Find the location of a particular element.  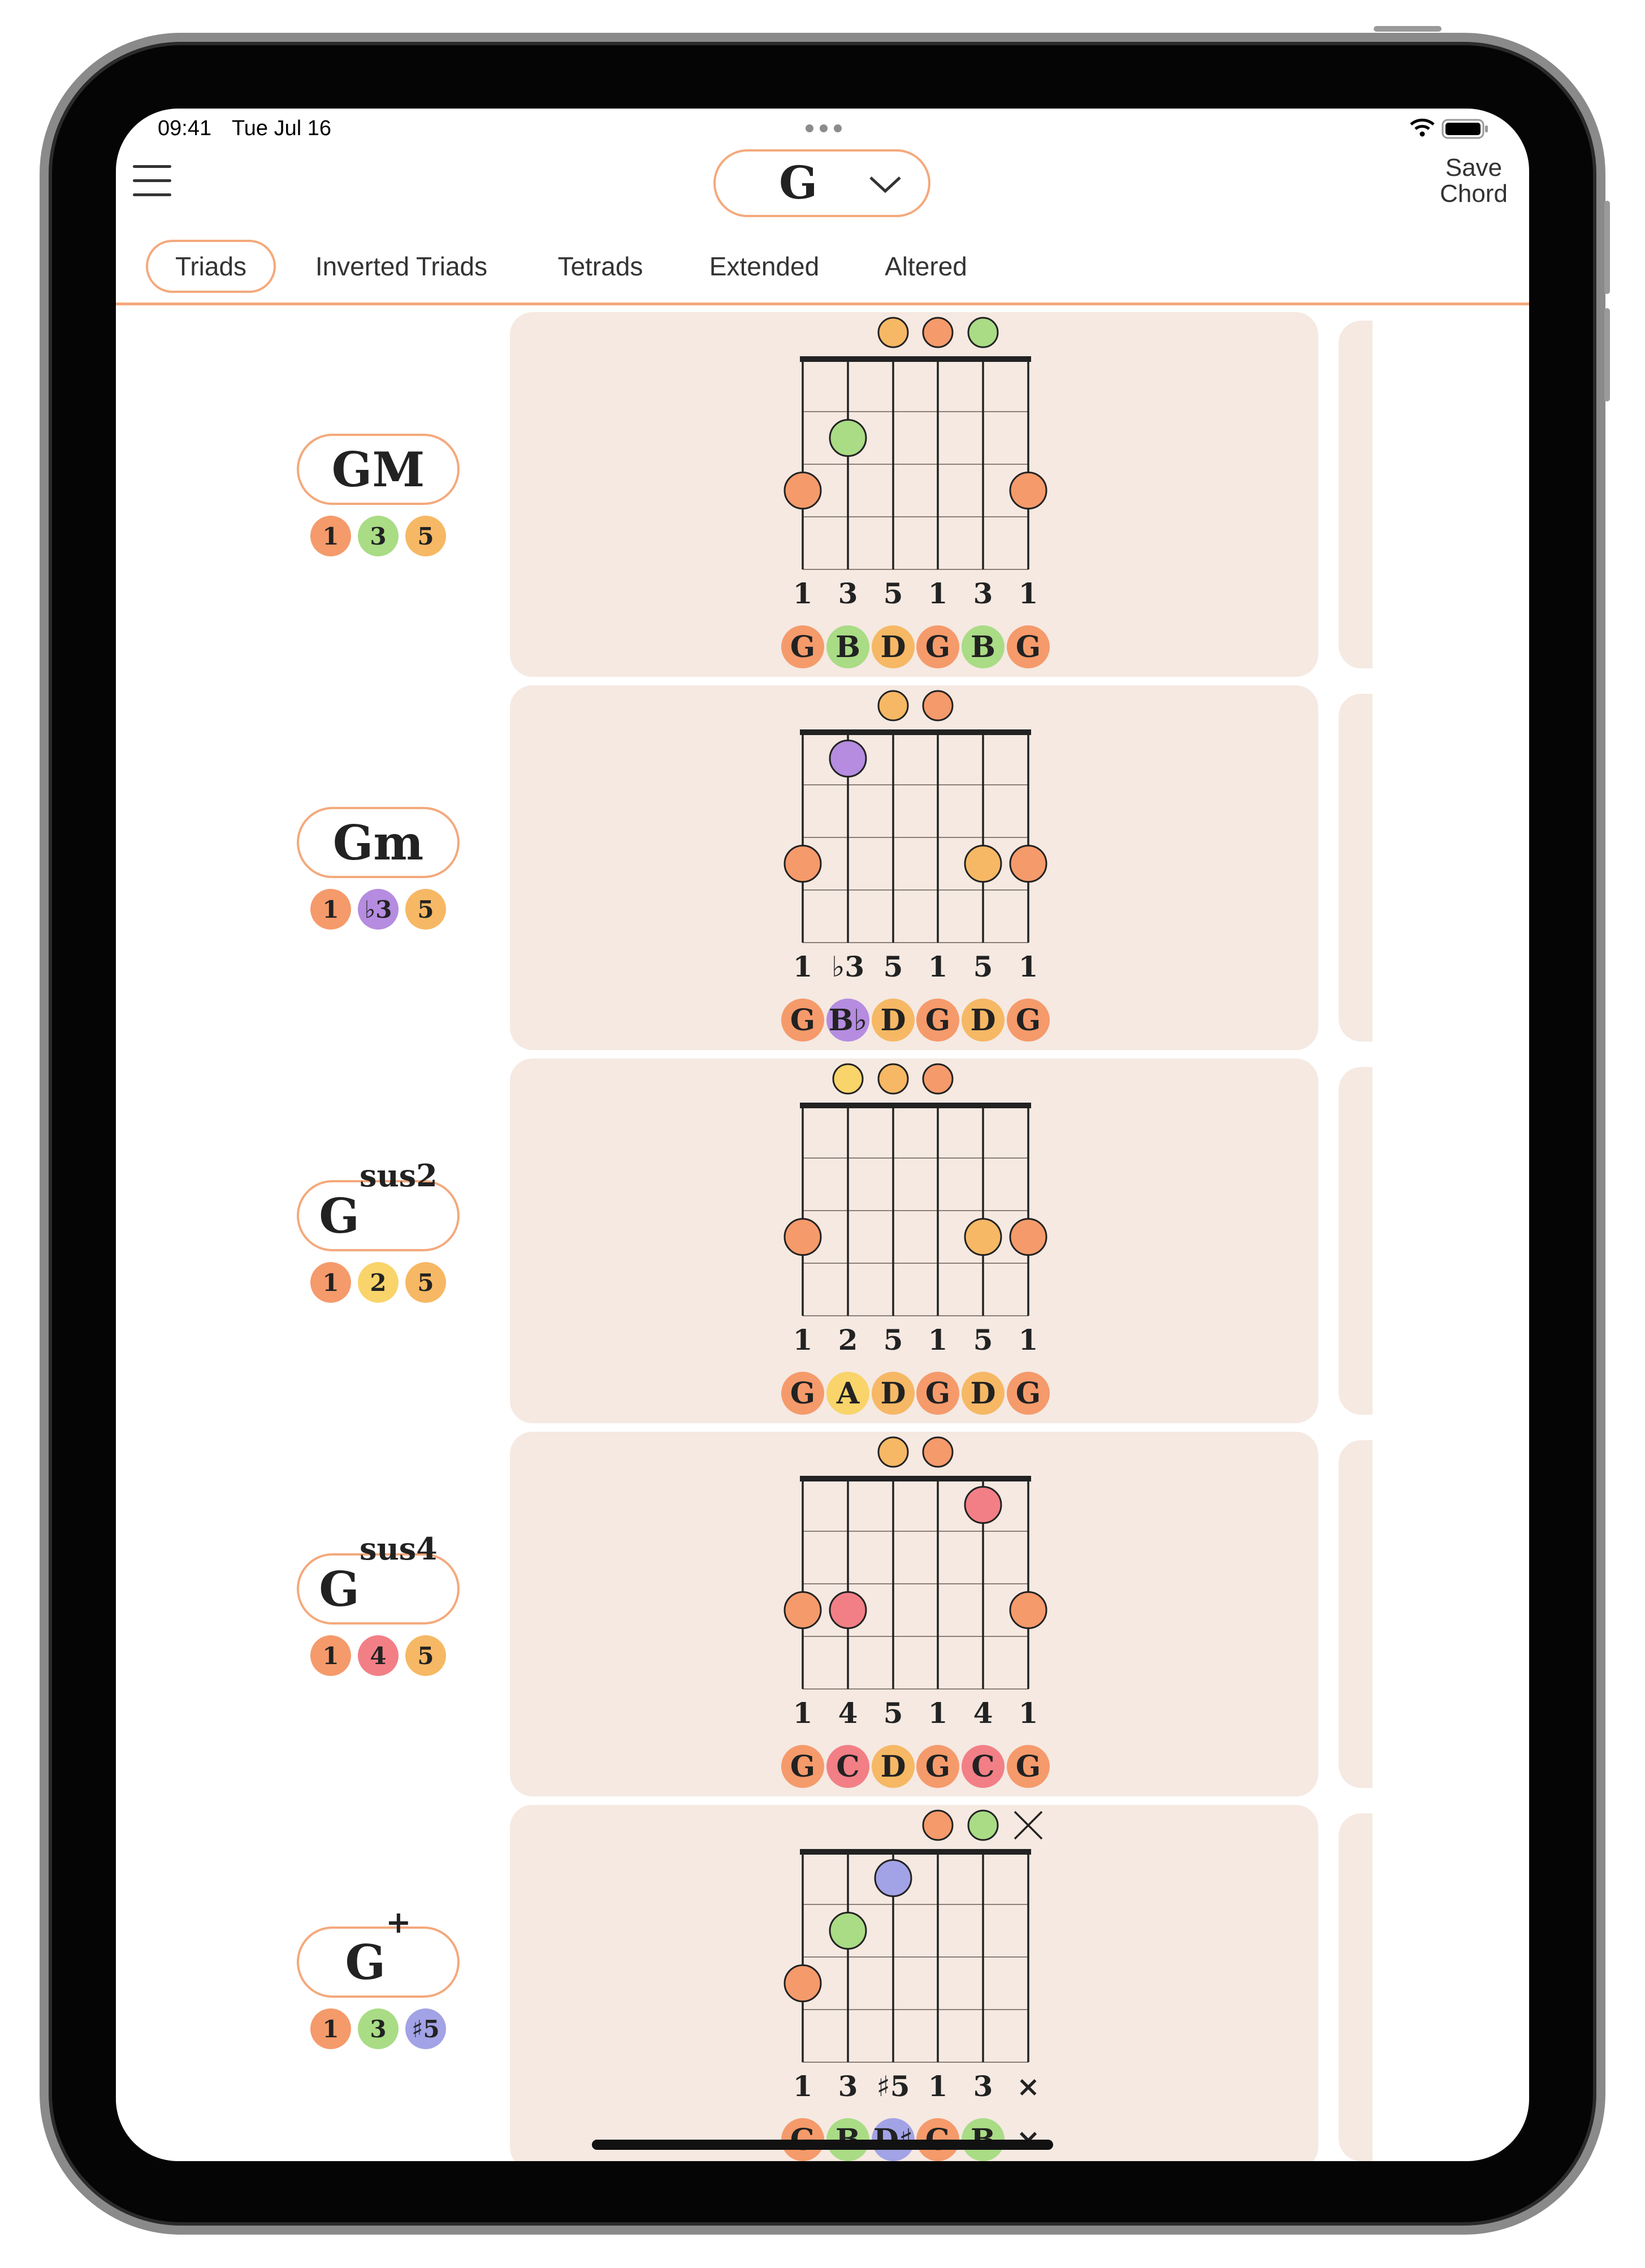

key-selector: G is located at coordinates (821, 183).